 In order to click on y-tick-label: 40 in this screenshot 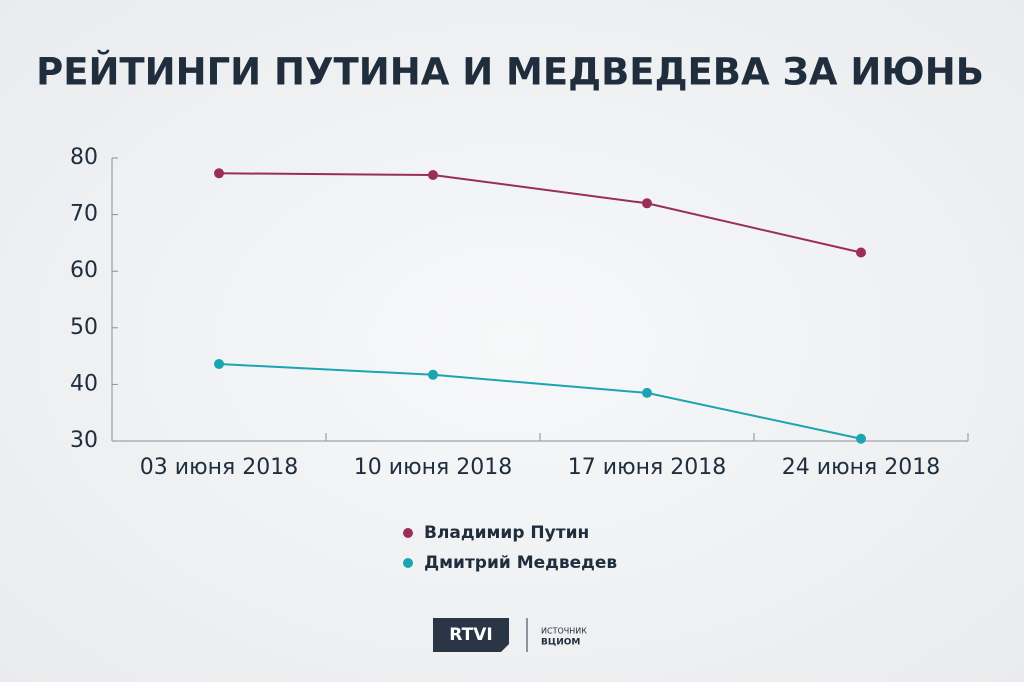, I will do `click(84, 383)`.